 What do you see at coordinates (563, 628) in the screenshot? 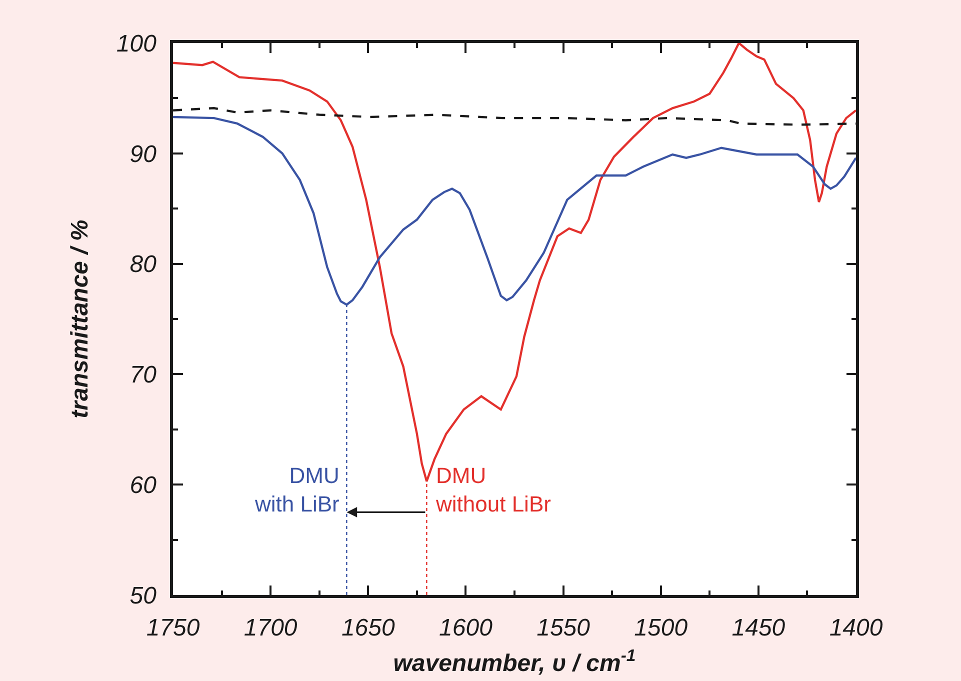
I see `x-tick-label: 1550` at bounding box center [563, 628].